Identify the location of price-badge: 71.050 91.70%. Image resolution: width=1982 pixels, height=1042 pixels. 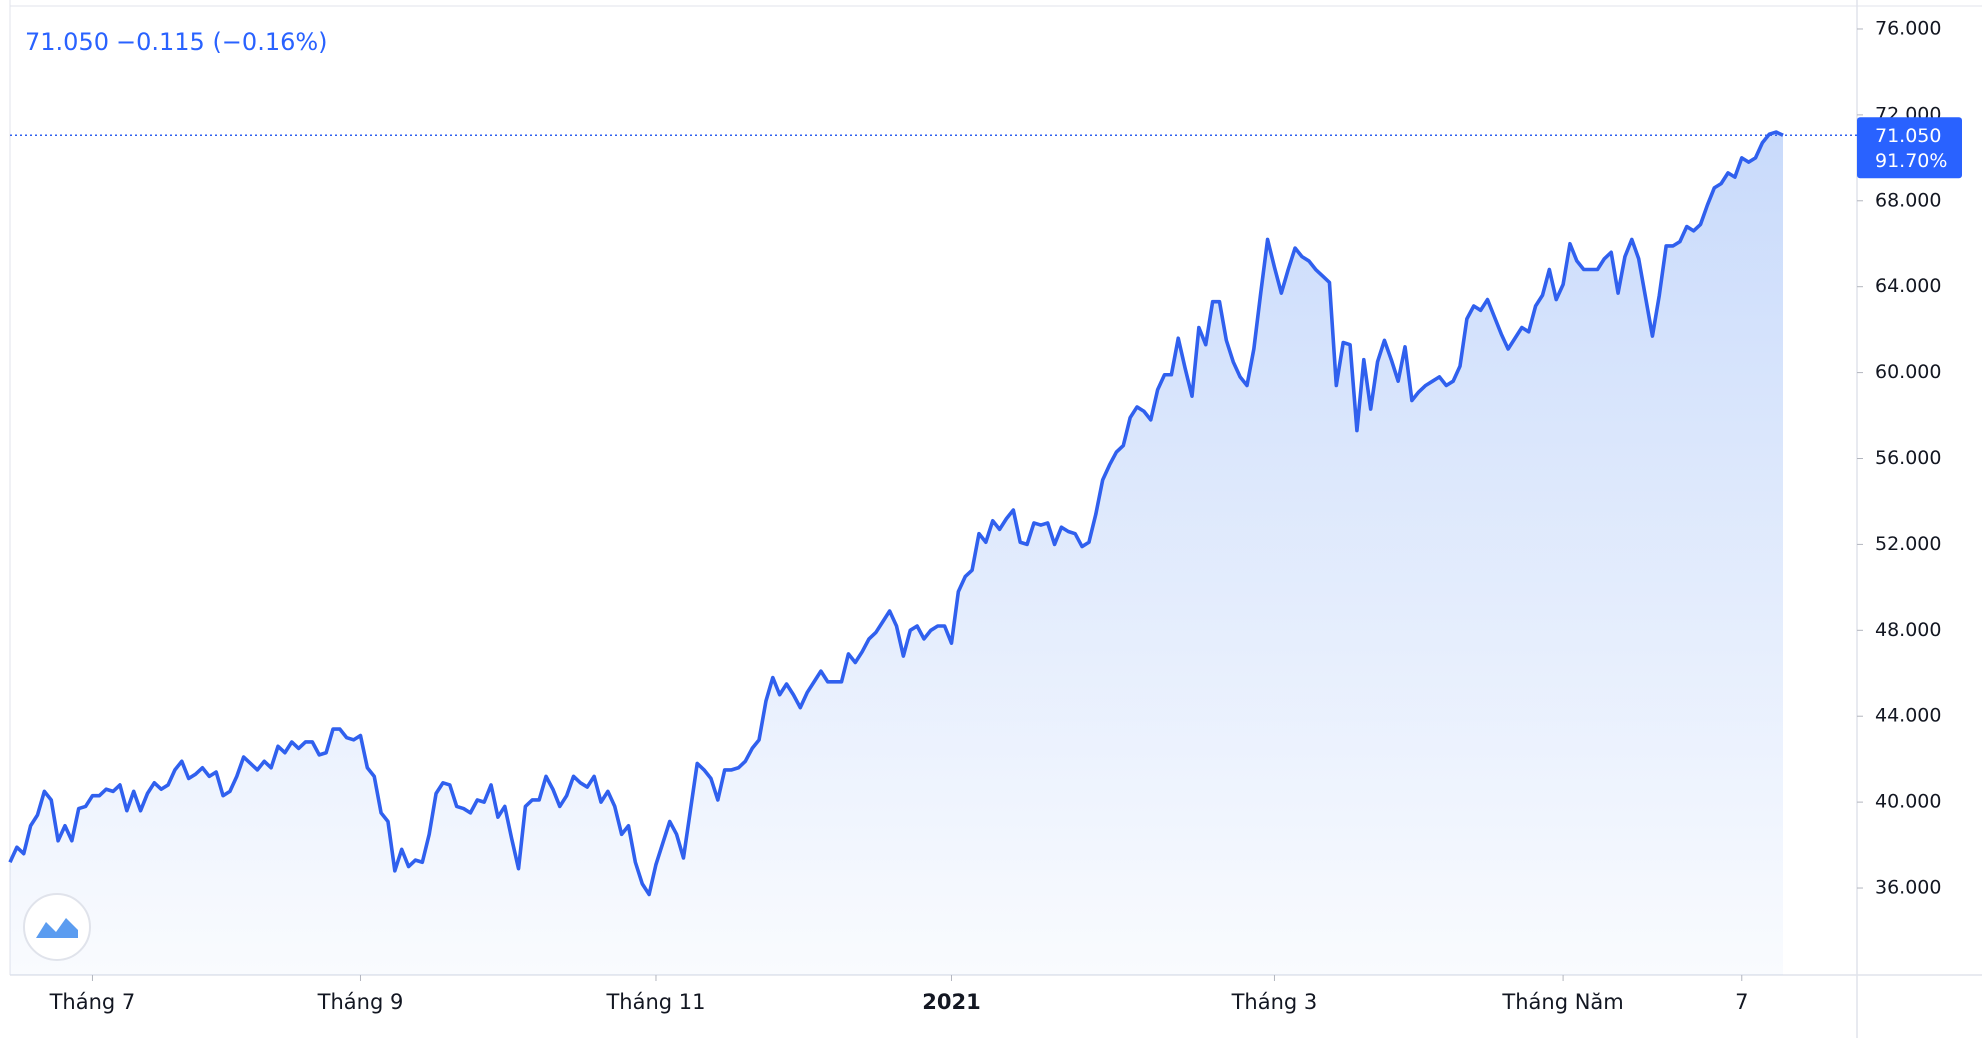
(1909, 148).